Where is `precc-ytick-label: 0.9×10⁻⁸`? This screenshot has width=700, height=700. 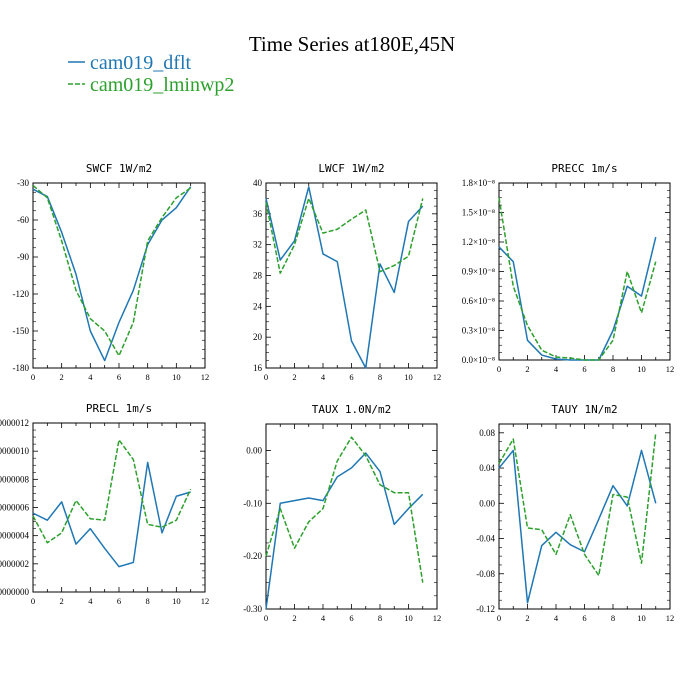 precc-ytick-label: 0.9×10⁻⁸ is located at coordinates (478, 272).